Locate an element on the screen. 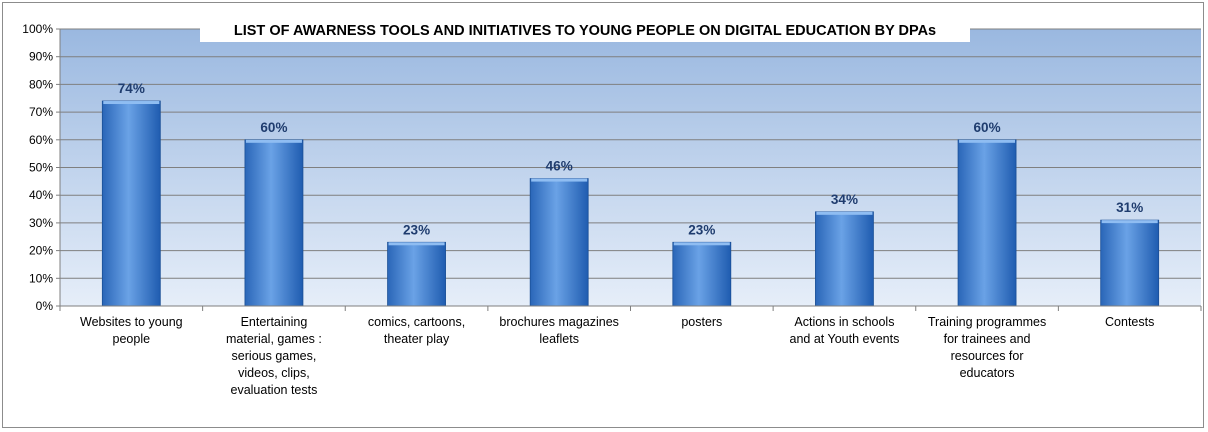 The image size is (1208, 432). y-tick-label: 90% is located at coordinates (41, 57).